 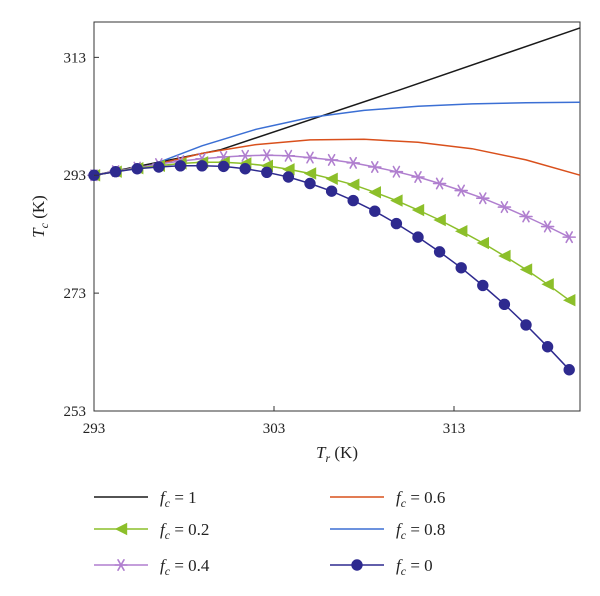 I want to click on y-tick-label: 253, so click(x=75, y=412).